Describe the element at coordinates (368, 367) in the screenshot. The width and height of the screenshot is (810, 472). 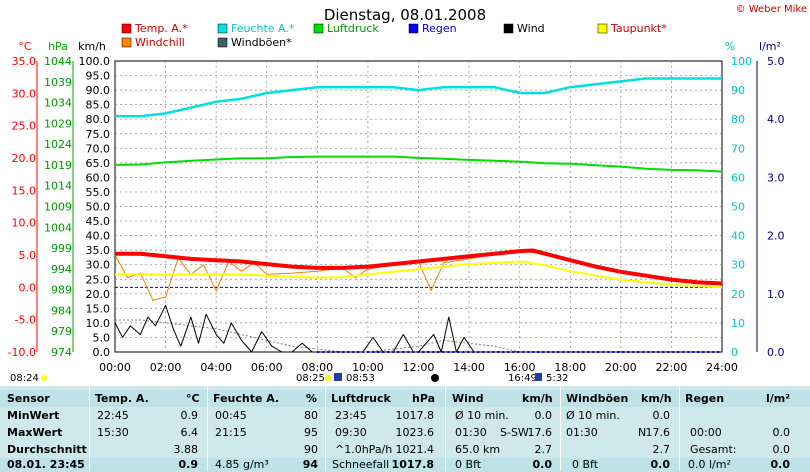
I see `tick-x: 10:00` at that location.